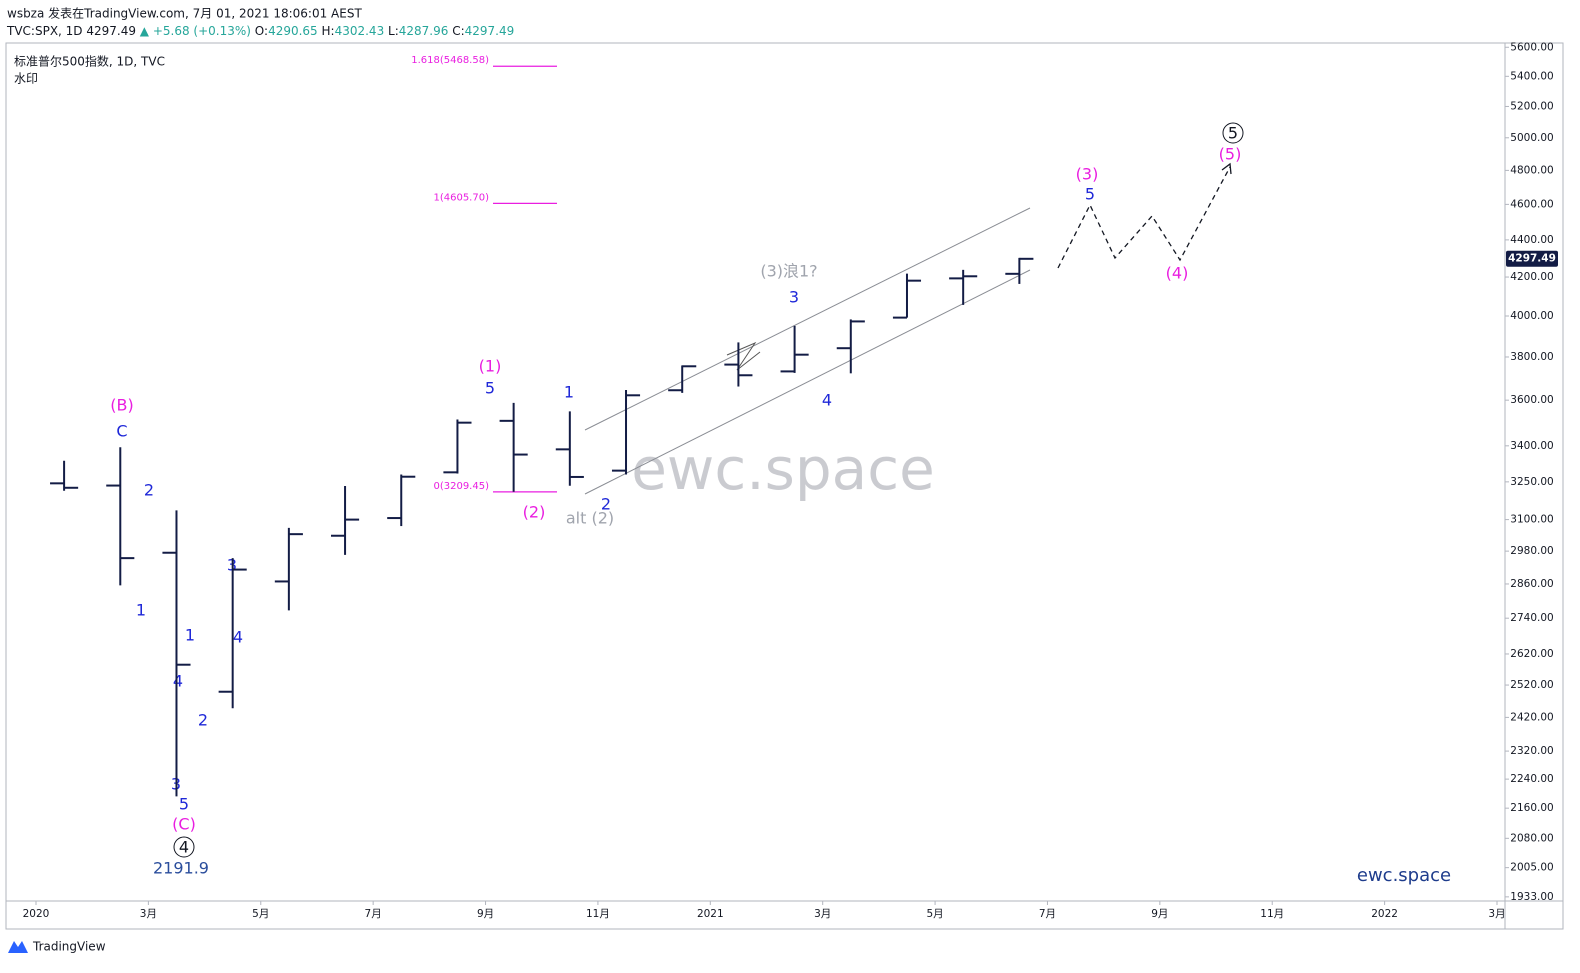 Image resolution: width=1580 pixels, height=973 pixels. I want to click on y-tick-label: 2980.00, so click(1531, 551).